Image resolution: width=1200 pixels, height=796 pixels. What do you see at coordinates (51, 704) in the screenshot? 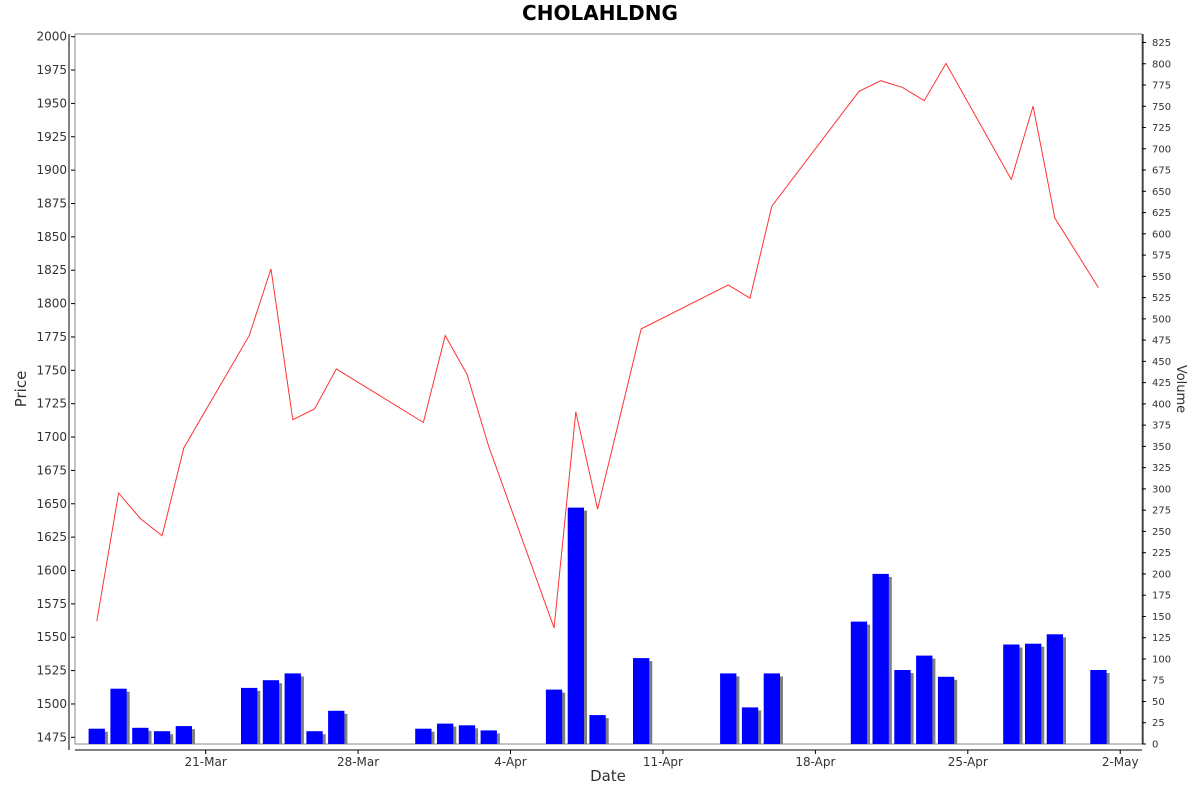
I see `y-tick-label: 1500` at bounding box center [51, 704].